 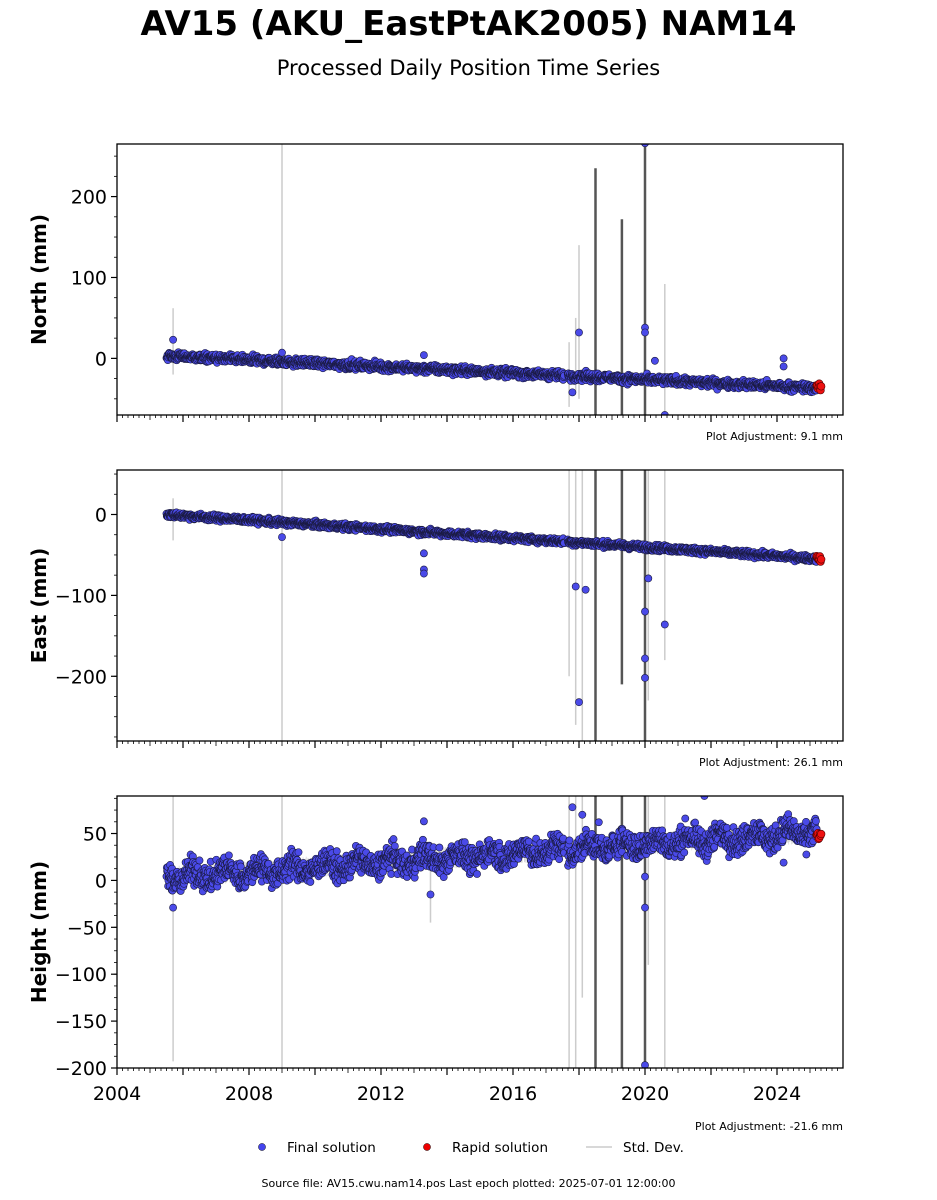 I want to click on y-tick-label: 200, so click(x=89, y=198).